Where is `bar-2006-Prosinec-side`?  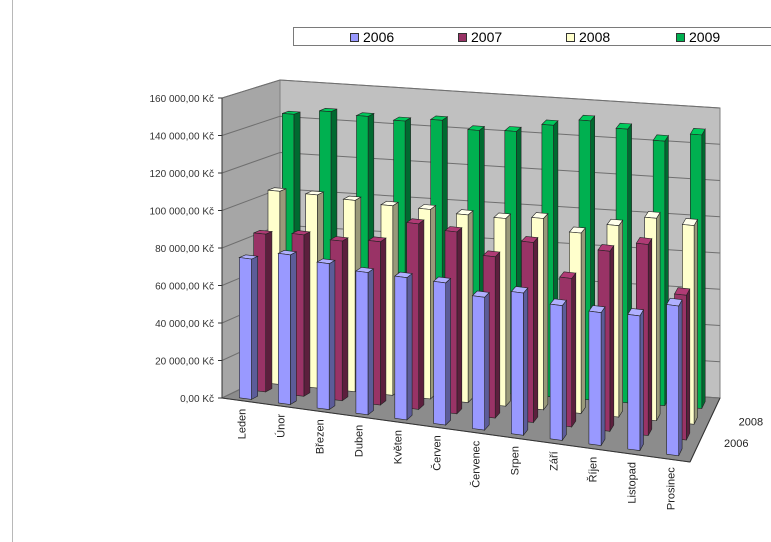
bar-2006-Prosinec-side is located at coordinates (680, 377).